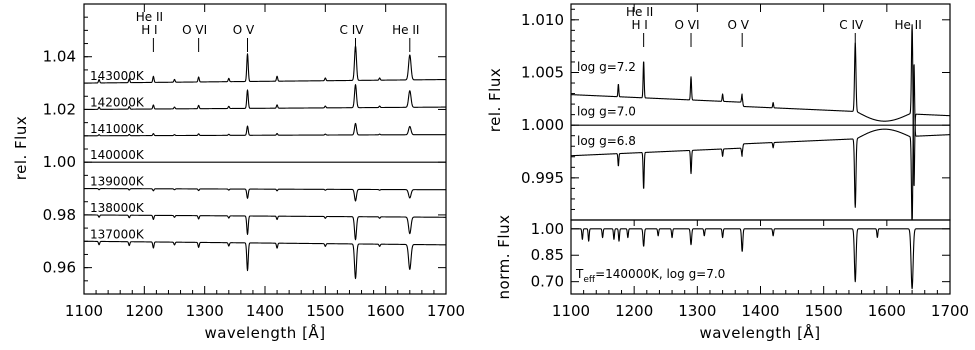 This screenshot has height=350, width=975. I want to click on left-line-marker-label: C IV, so click(352, 30).